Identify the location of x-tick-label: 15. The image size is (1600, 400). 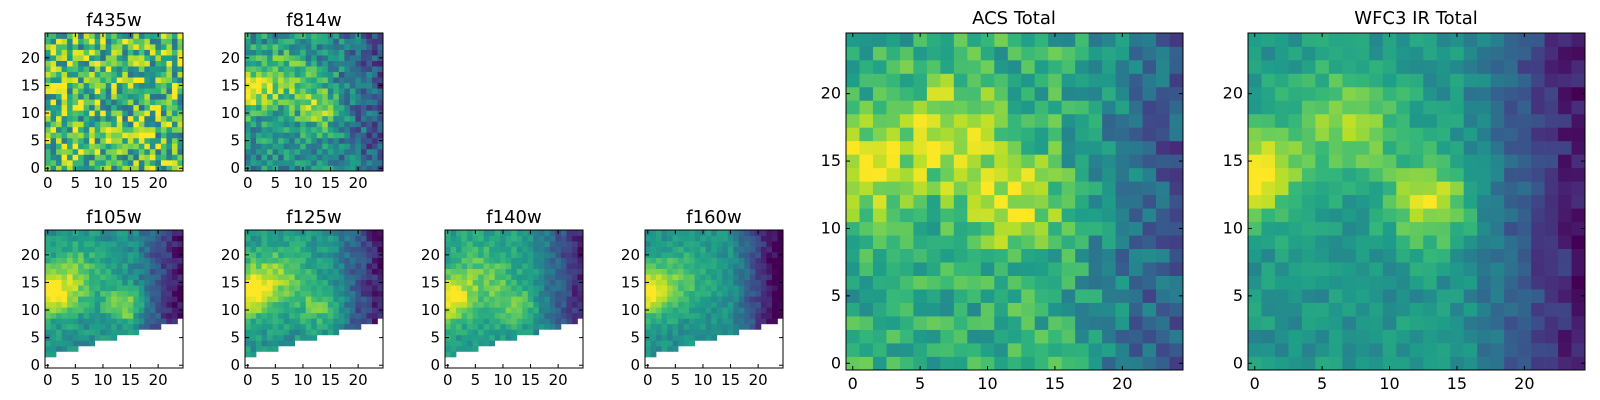
(130, 183).